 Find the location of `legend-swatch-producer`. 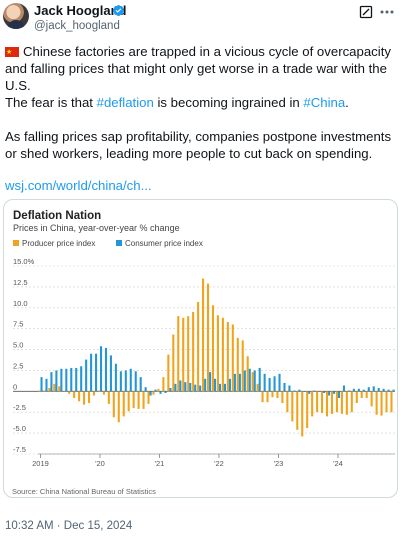

legend-swatch-producer is located at coordinates (16, 243).